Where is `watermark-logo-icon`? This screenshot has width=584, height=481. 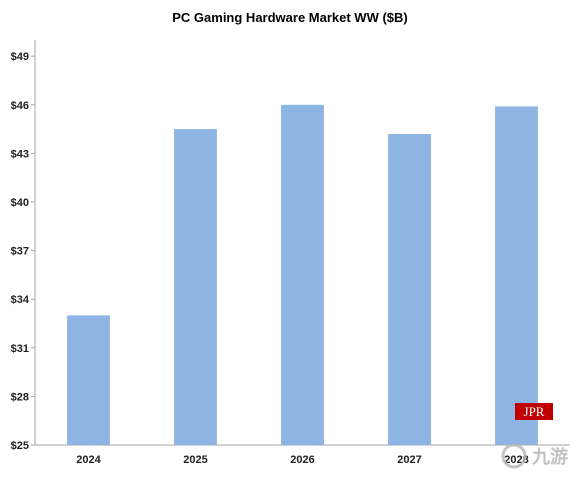 watermark-logo-icon is located at coordinates (514, 456).